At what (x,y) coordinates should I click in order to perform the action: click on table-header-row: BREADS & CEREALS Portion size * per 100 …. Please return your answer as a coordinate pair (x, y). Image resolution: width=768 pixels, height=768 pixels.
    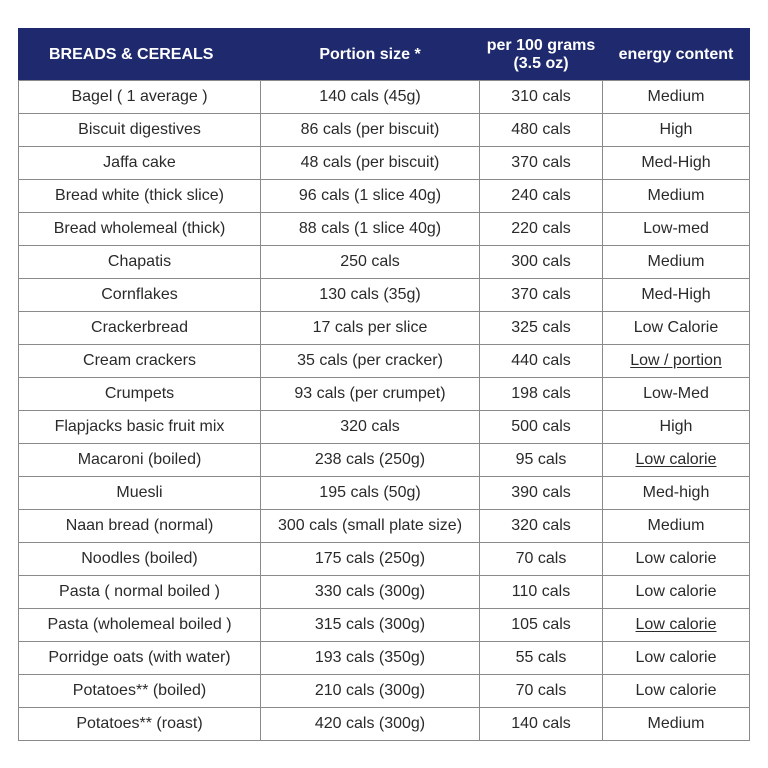
    Looking at the image, I should click on (384, 54).